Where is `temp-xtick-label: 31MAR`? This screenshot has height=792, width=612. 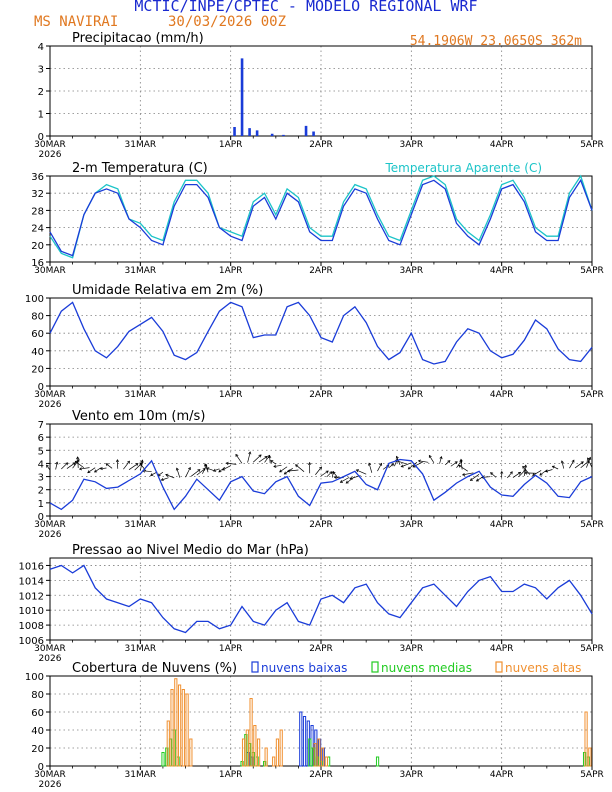
temp-xtick-label: 31MAR is located at coordinates (141, 271).